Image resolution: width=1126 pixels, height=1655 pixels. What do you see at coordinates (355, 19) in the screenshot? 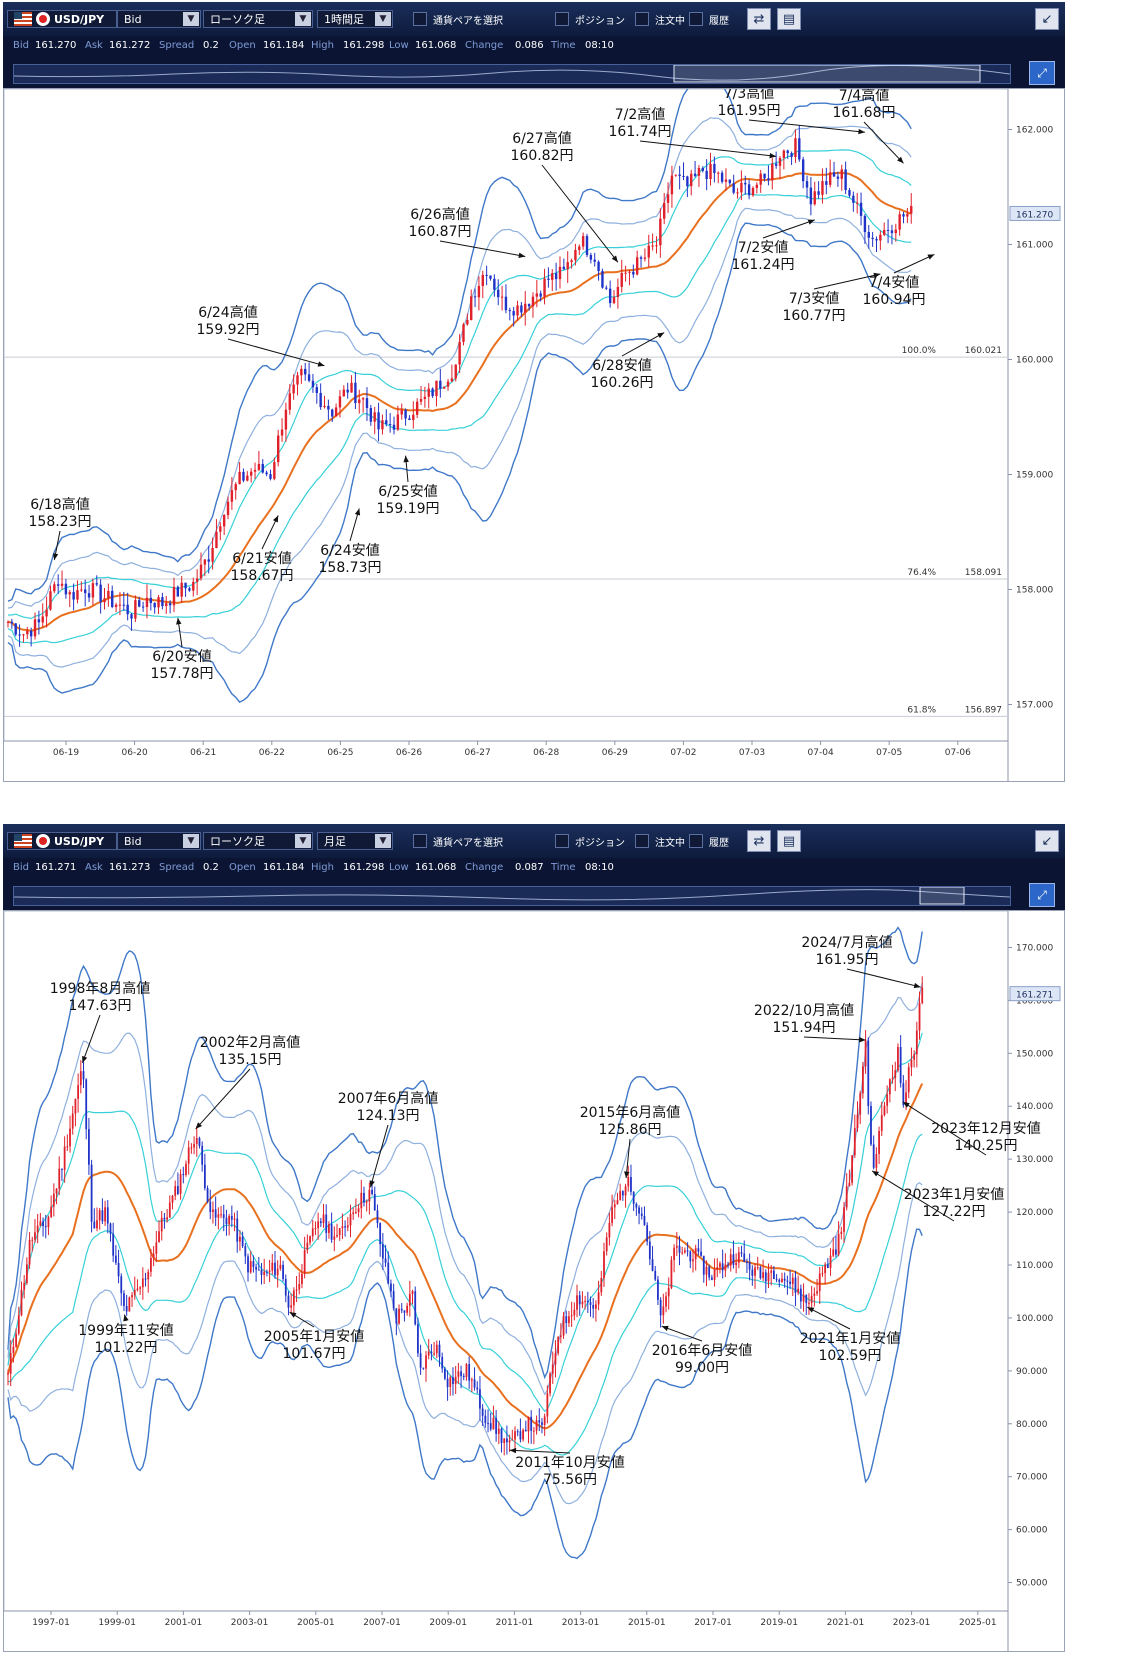
I see `timeframe-select: 1時間足 ▼` at bounding box center [355, 19].